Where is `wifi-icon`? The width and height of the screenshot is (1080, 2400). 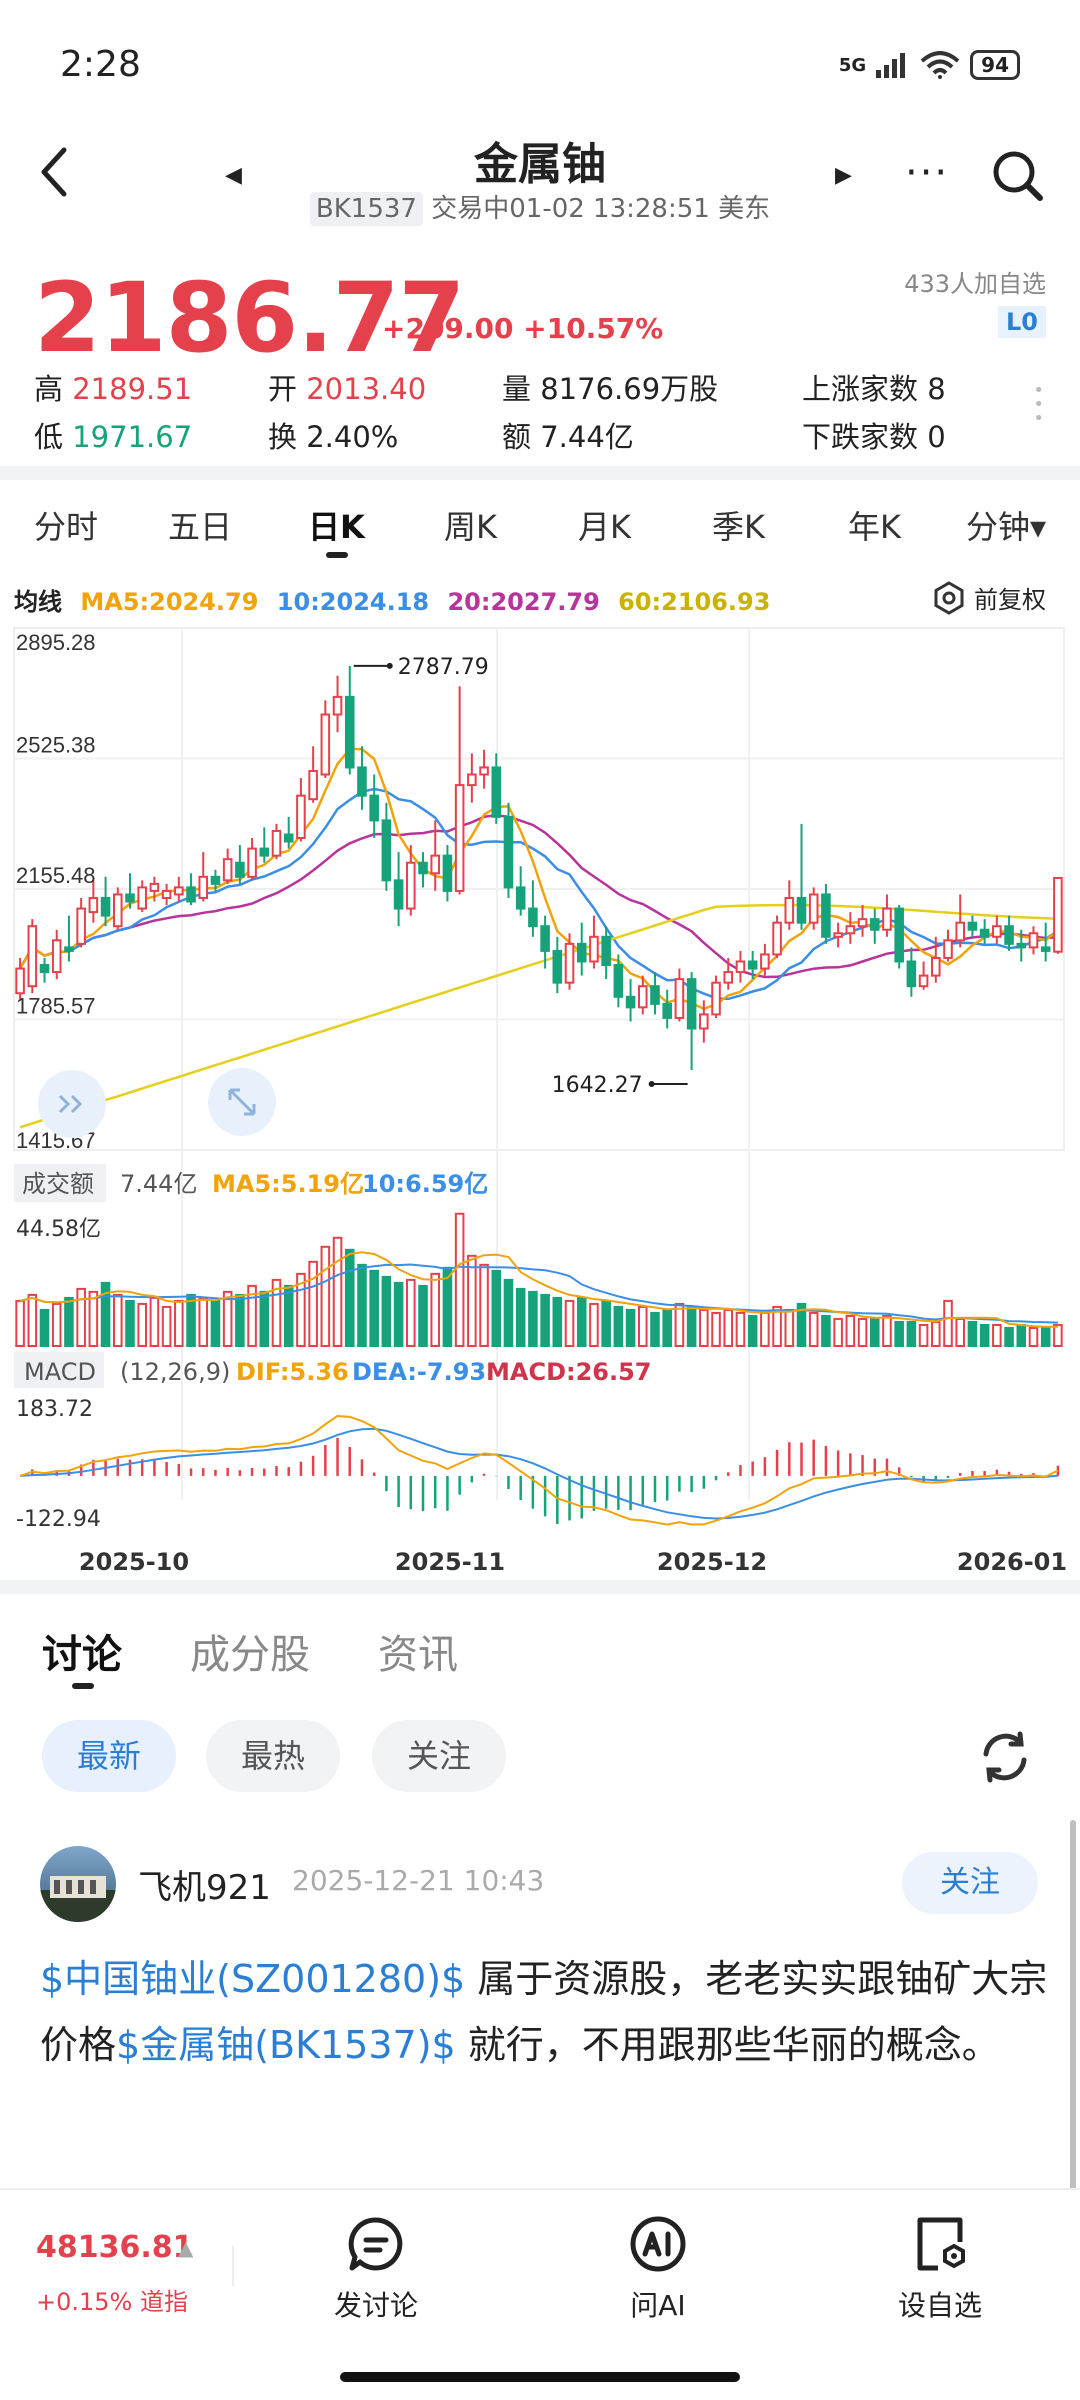
wifi-icon is located at coordinates (940, 65).